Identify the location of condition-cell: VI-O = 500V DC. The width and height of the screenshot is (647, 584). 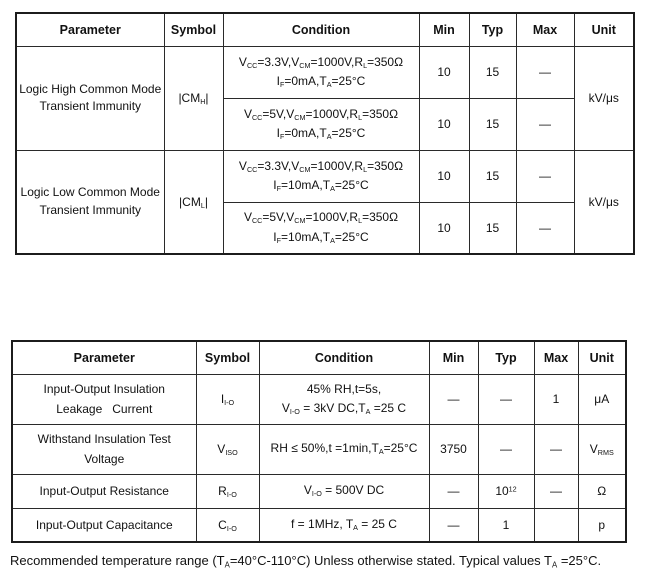
(344, 491).